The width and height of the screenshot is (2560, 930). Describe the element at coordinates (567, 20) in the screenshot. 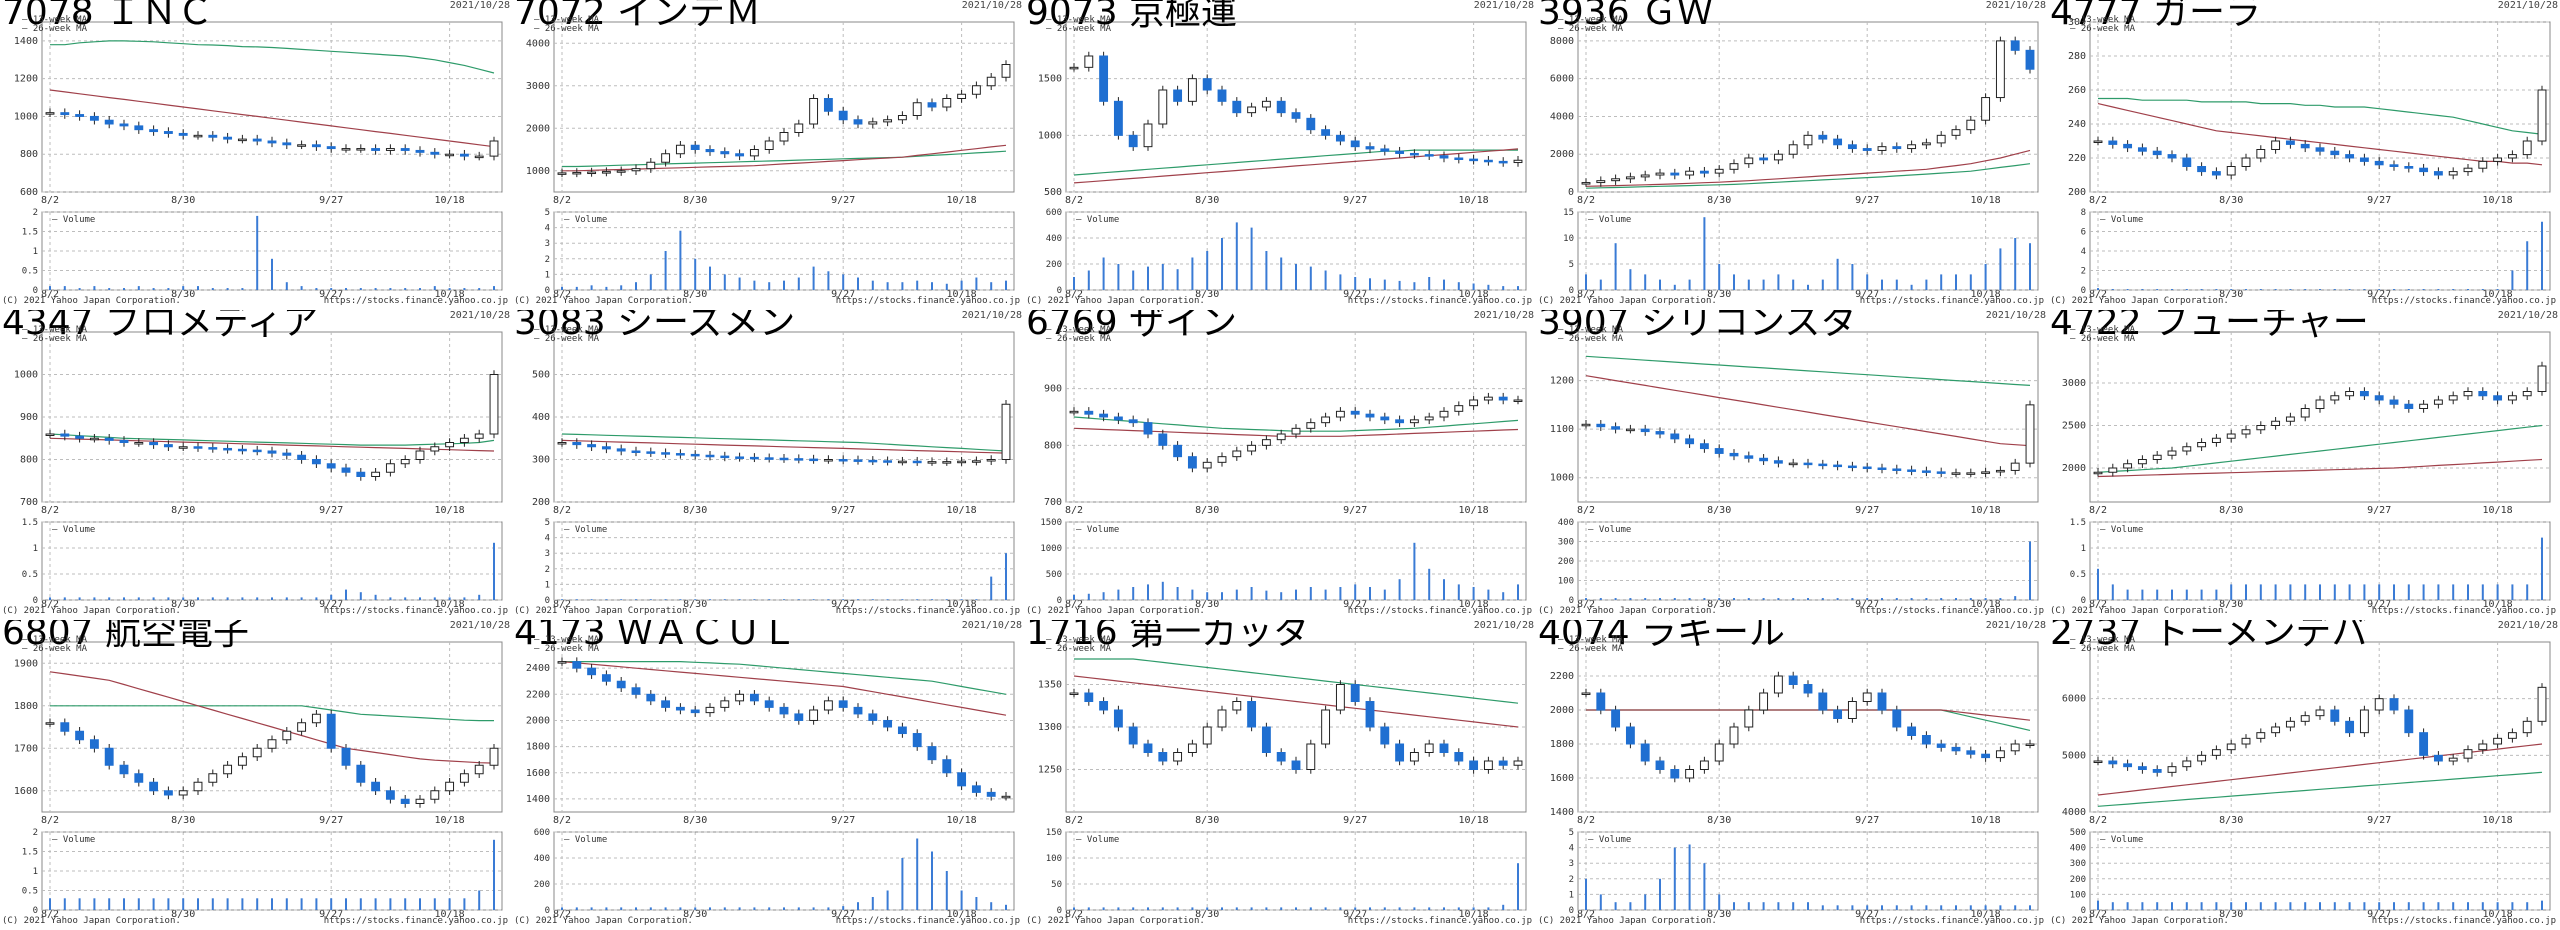

I see `ma13-legend: – 13-week MA` at that location.